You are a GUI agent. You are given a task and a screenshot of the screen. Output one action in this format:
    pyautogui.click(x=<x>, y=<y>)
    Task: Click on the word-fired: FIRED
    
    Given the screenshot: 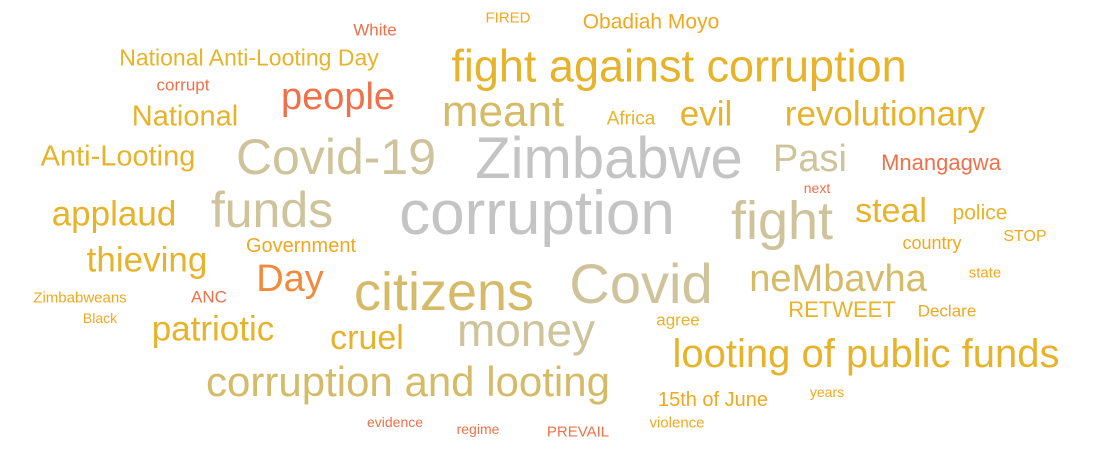 What is the action you would take?
    pyautogui.click(x=508, y=18)
    